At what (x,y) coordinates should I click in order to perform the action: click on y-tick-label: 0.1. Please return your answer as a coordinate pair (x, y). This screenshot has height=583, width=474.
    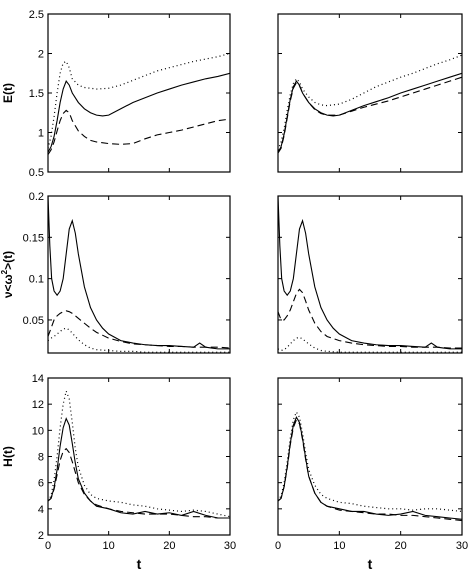
    Looking at the image, I should click on (36, 280).